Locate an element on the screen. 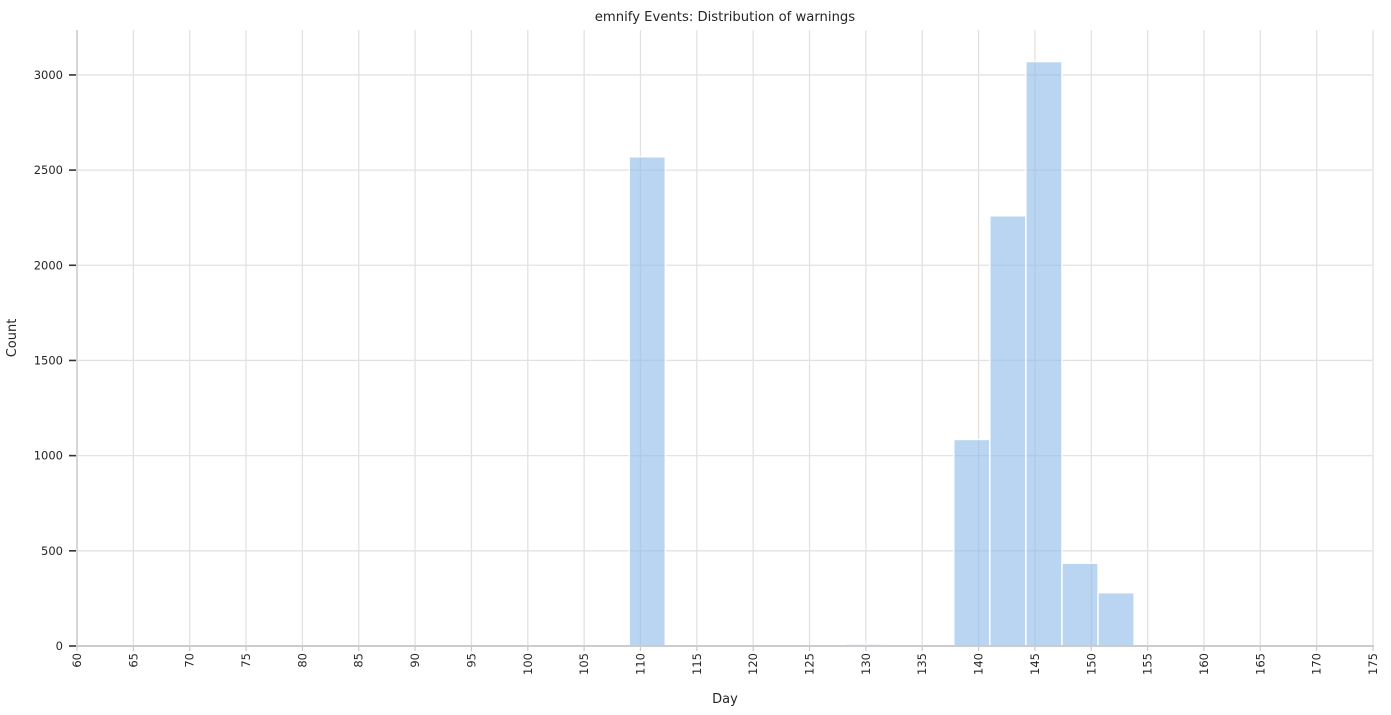 The image size is (1391, 715). y-tick-label: 2000 is located at coordinates (48, 265).